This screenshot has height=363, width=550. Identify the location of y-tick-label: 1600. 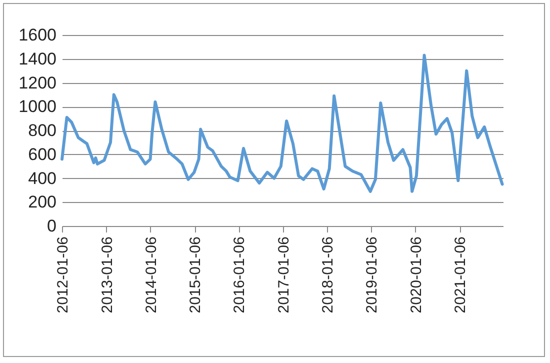
(37, 35).